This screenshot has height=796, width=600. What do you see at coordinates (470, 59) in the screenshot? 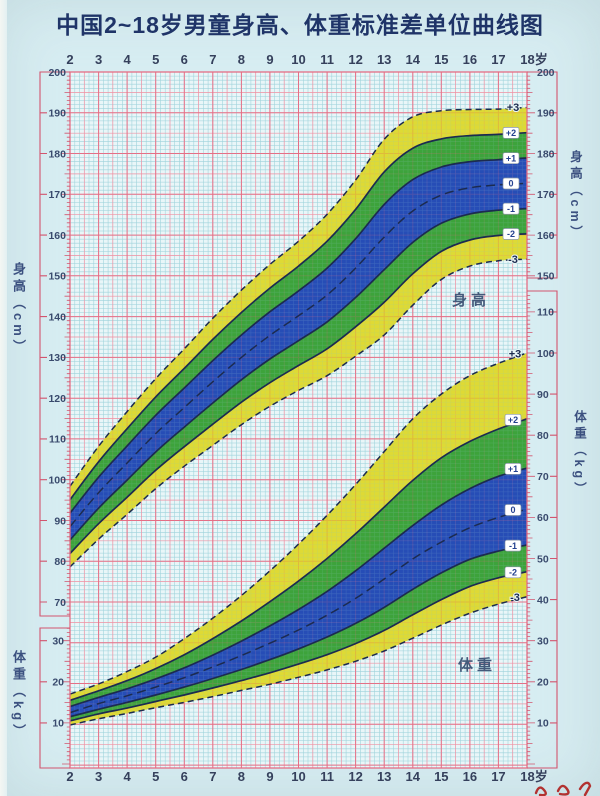
I see `age-label-top: 16` at bounding box center [470, 59].